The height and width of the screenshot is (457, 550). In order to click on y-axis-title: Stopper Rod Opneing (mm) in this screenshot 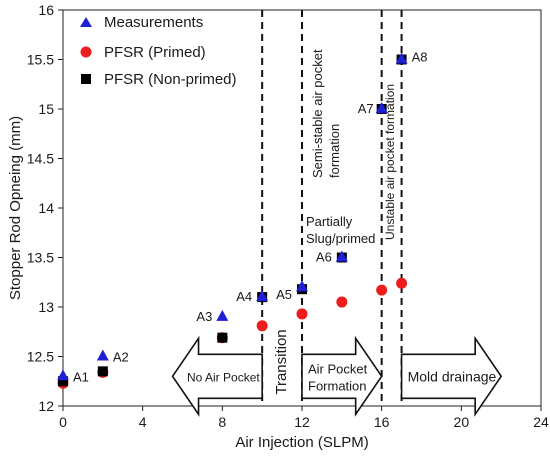, I will do `click(15, 208)`.